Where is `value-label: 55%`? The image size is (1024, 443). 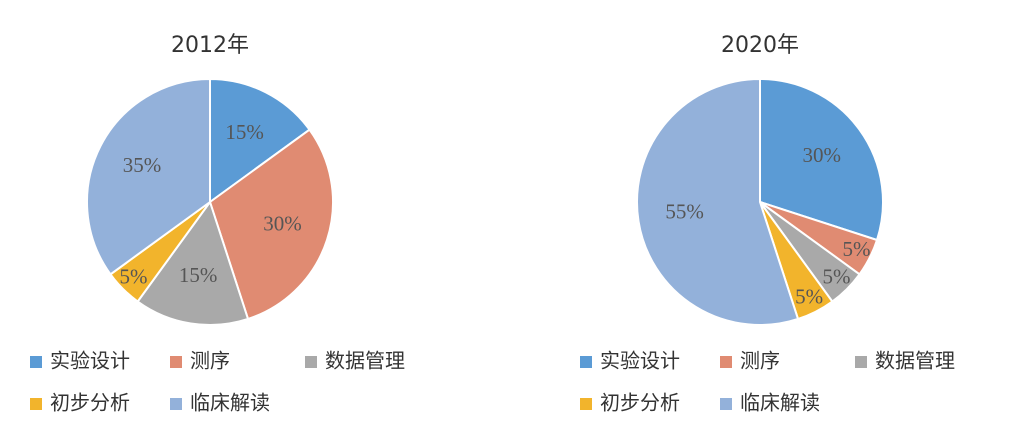 value-label: 55% is located at coordinates (684, 212).